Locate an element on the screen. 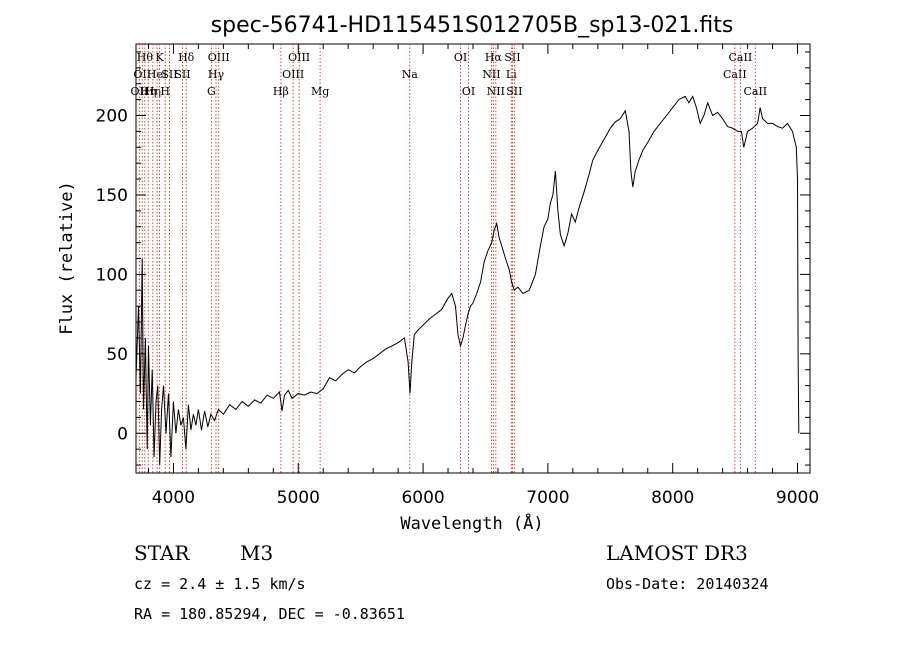  line-marker-label-12: Hγ is located at coordinates (216, 74).